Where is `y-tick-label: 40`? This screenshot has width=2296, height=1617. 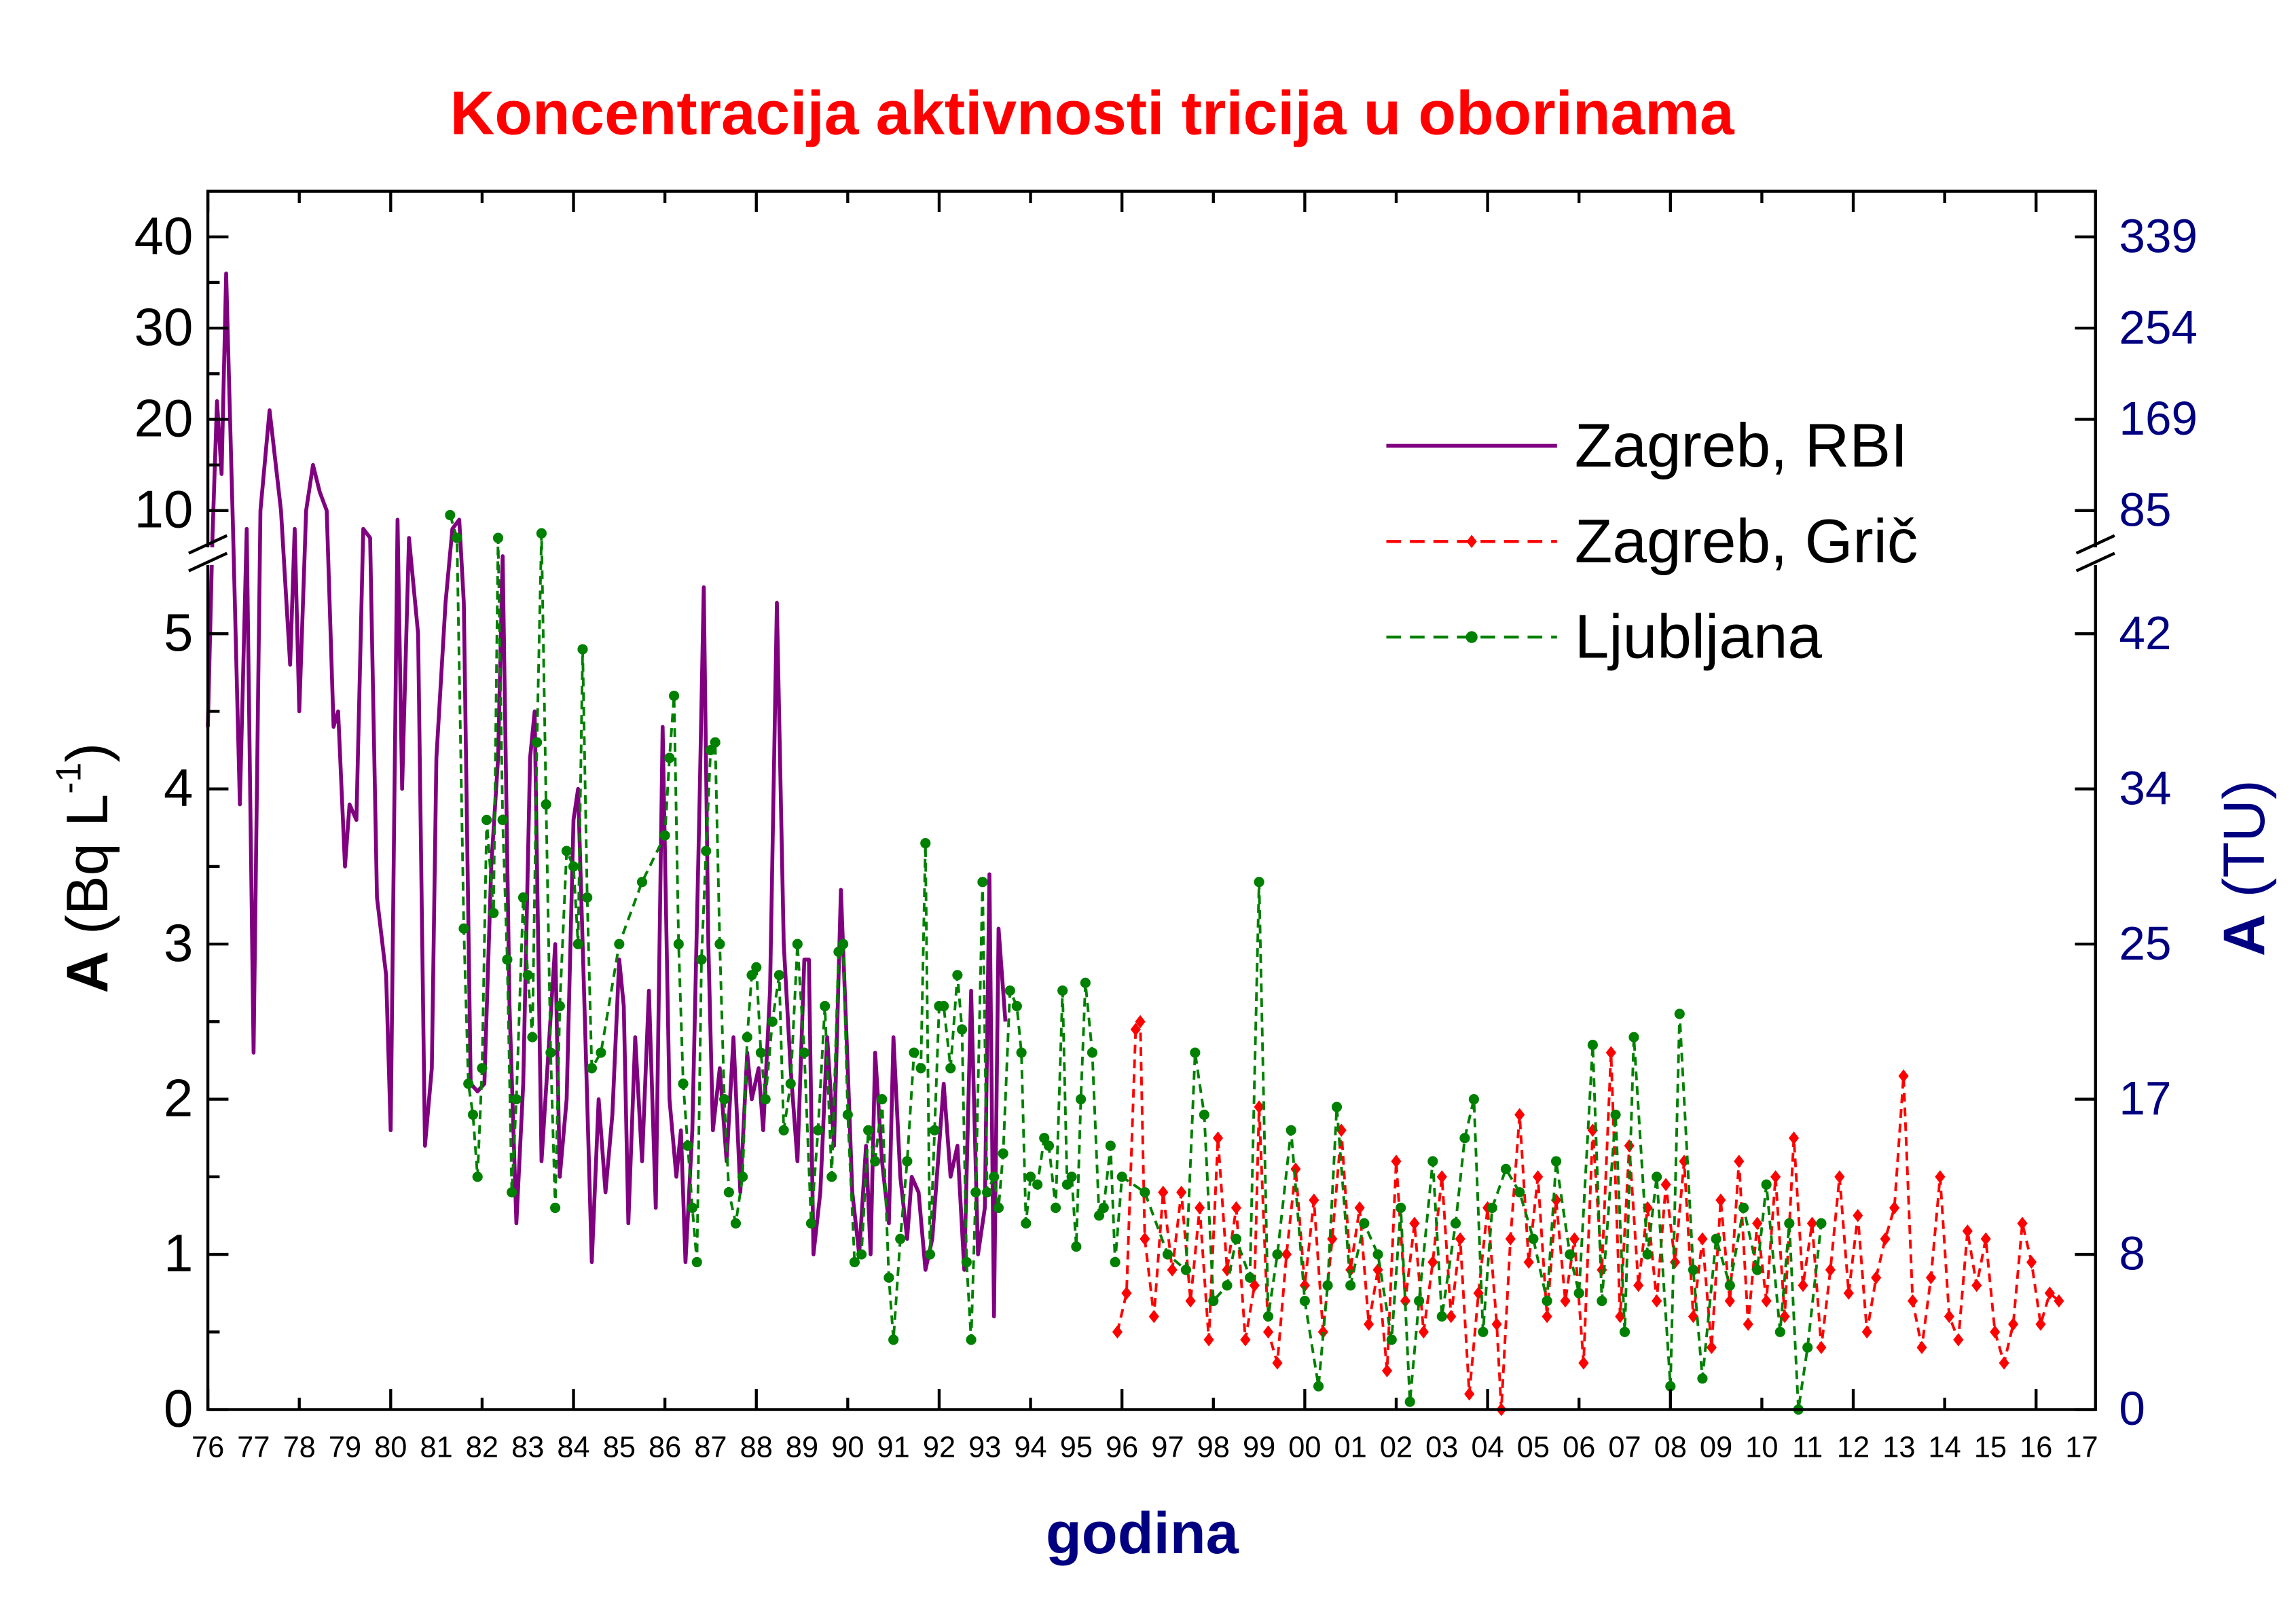
y-tick-label: 40 is located at coordinates (164, 236).